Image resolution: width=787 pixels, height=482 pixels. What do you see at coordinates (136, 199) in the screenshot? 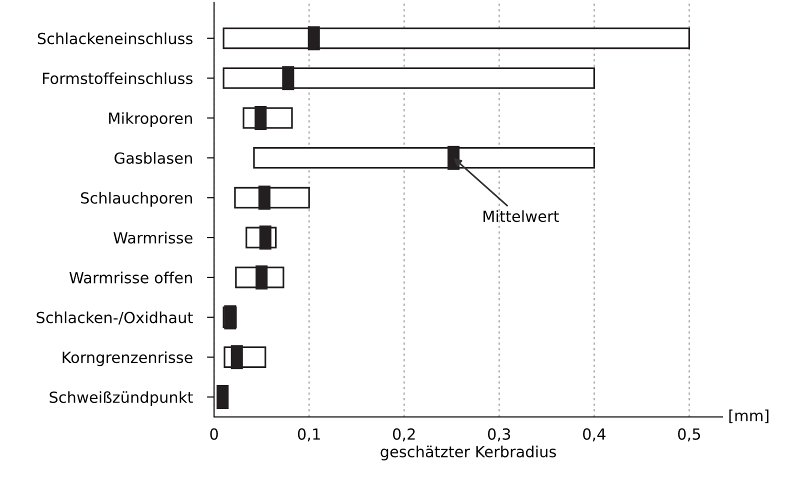
I see `y-tick-label: Schlauchporen` at bounding box center [136, 199].